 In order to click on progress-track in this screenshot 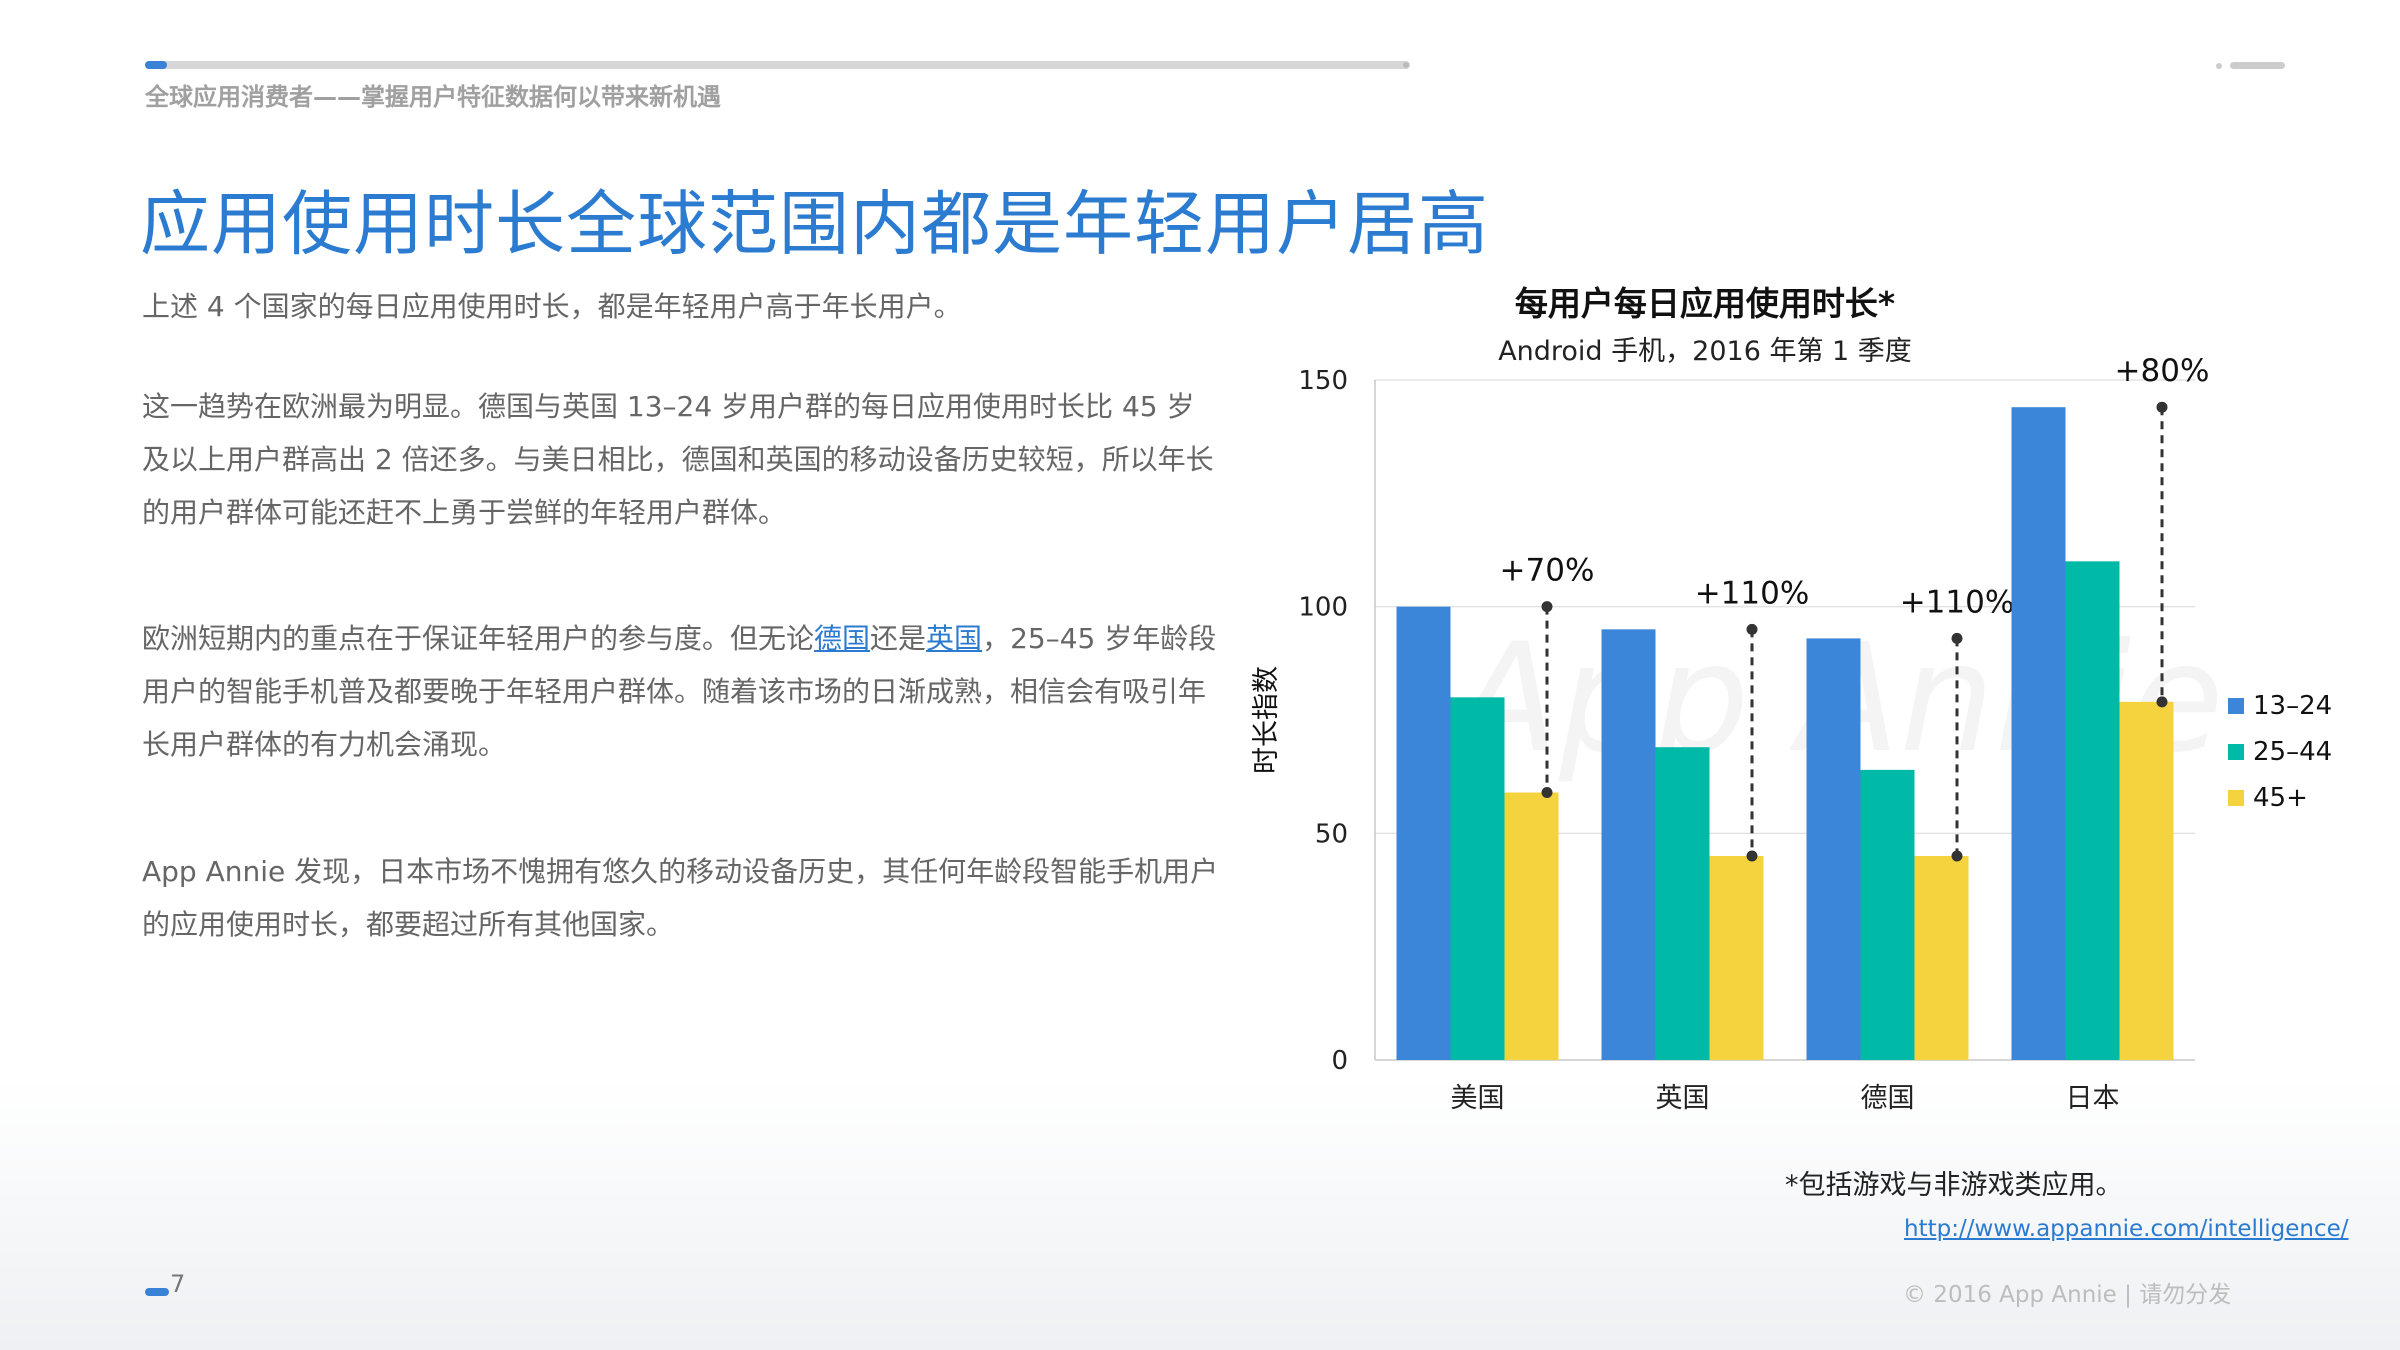, I will do `click(777, 65)`.